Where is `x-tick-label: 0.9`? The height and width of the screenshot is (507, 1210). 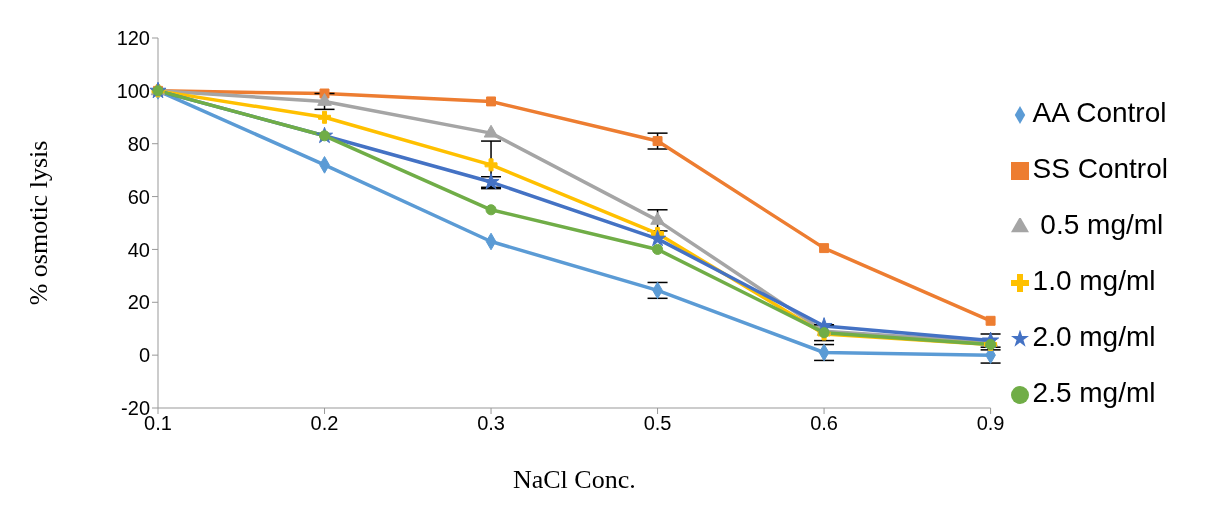 x-tick-label: 0.9 is located at coordinates (990, 423).